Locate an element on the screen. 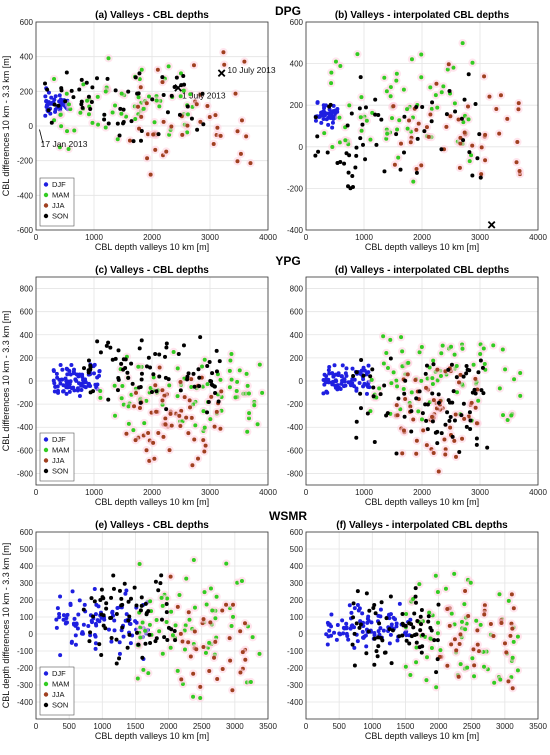 The height and width of the screenshot is (755, 550). x-tick-label: 2000 is located at coordinates (169, 726).